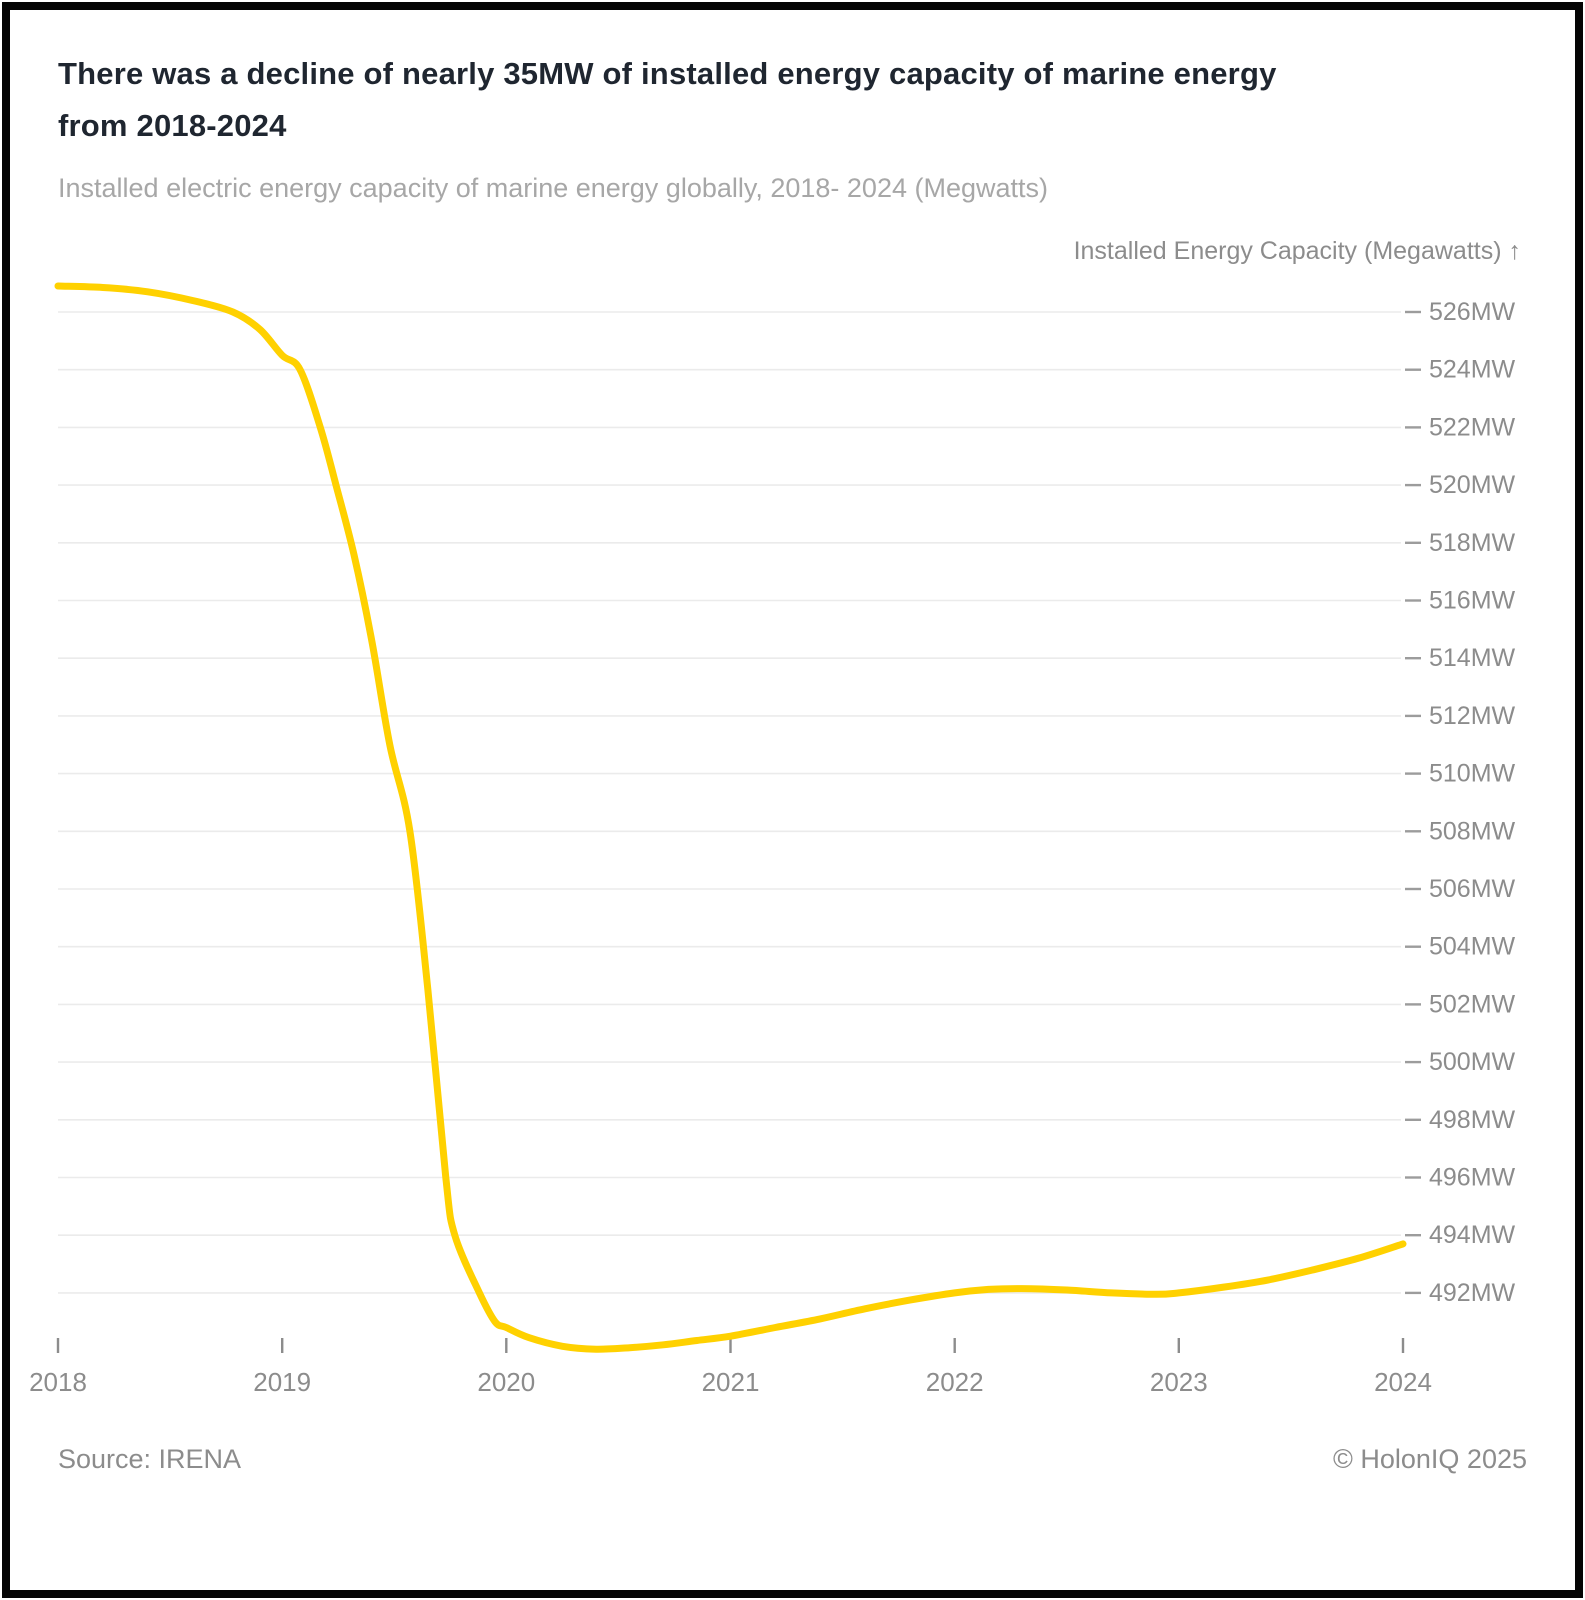  Describe the element at coordinates (1472, 312) in the screenshot. I see `y-tick-label: 526MW` at that location.